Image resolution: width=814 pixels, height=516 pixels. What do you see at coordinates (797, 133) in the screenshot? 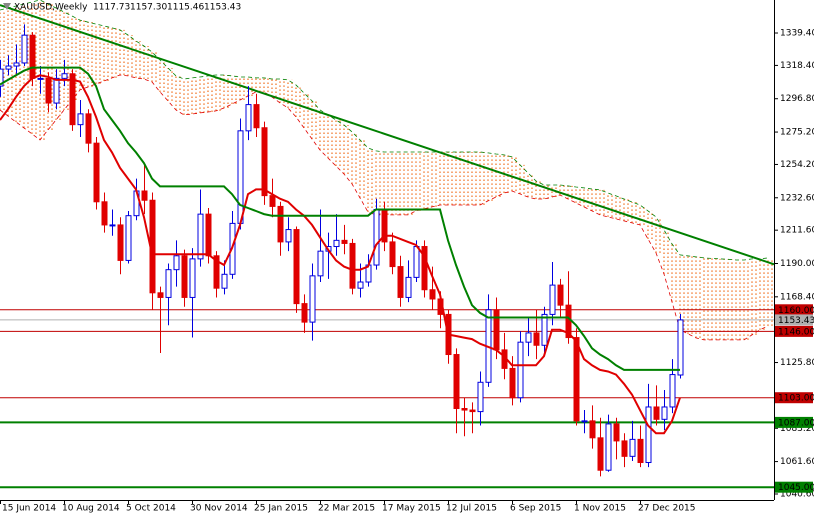
I see `y-tick-label: 1275.20` at bounding box center [797, 133].